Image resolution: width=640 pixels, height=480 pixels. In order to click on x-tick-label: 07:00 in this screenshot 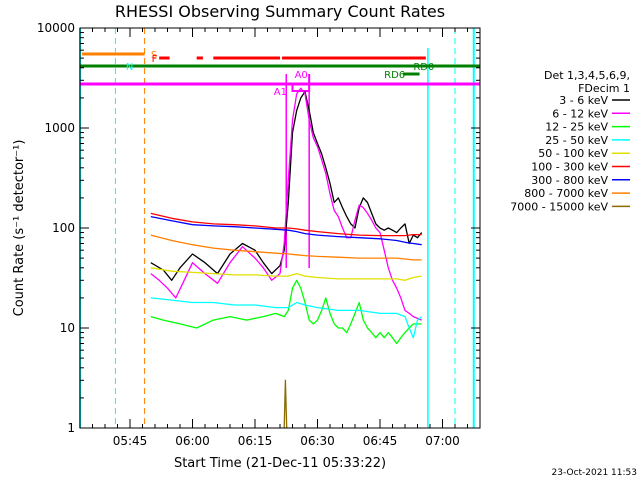, I will do `click(442, 441)`.